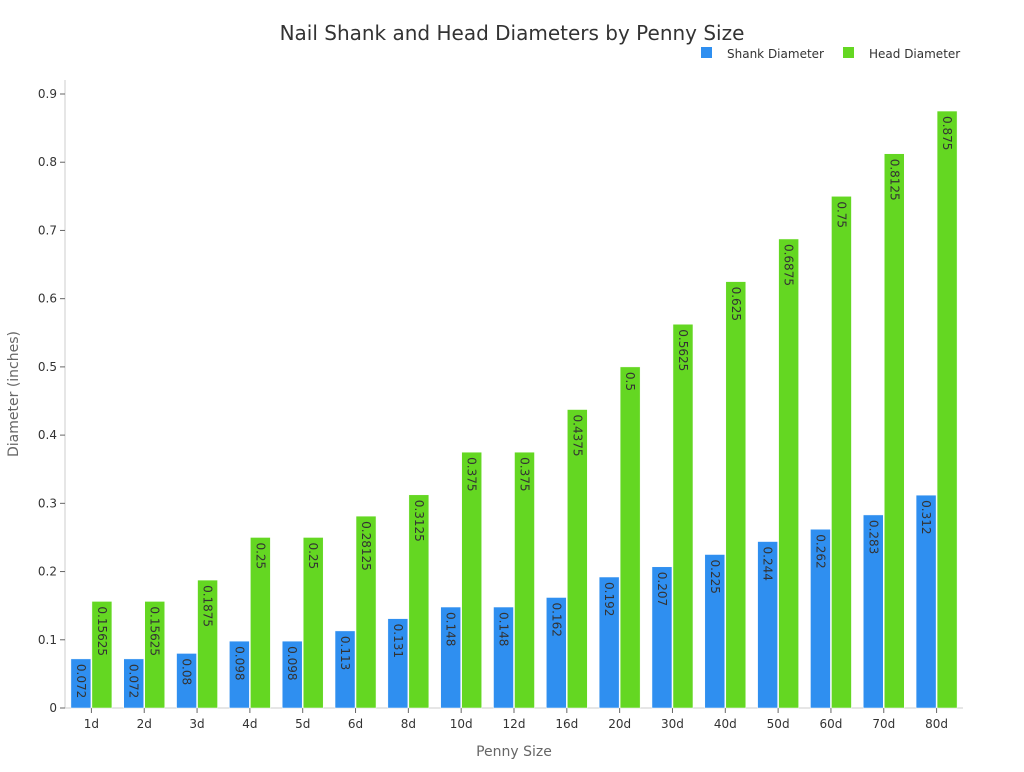 The height and width of the screenshot is (772, 1024). Describe the element at coordinates (53, 708) in the screenshot. I see `y-tick-label: 0` at that location.